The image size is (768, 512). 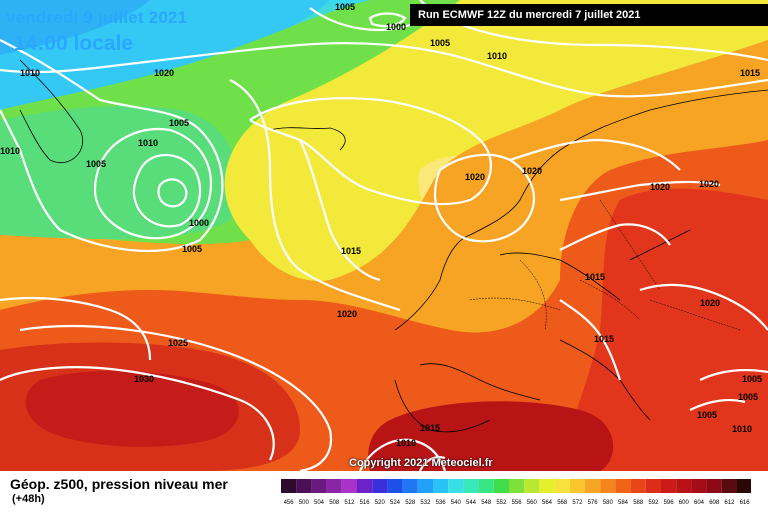 I want to click on scale-tick-label: 516, so click(x=365, y=503).